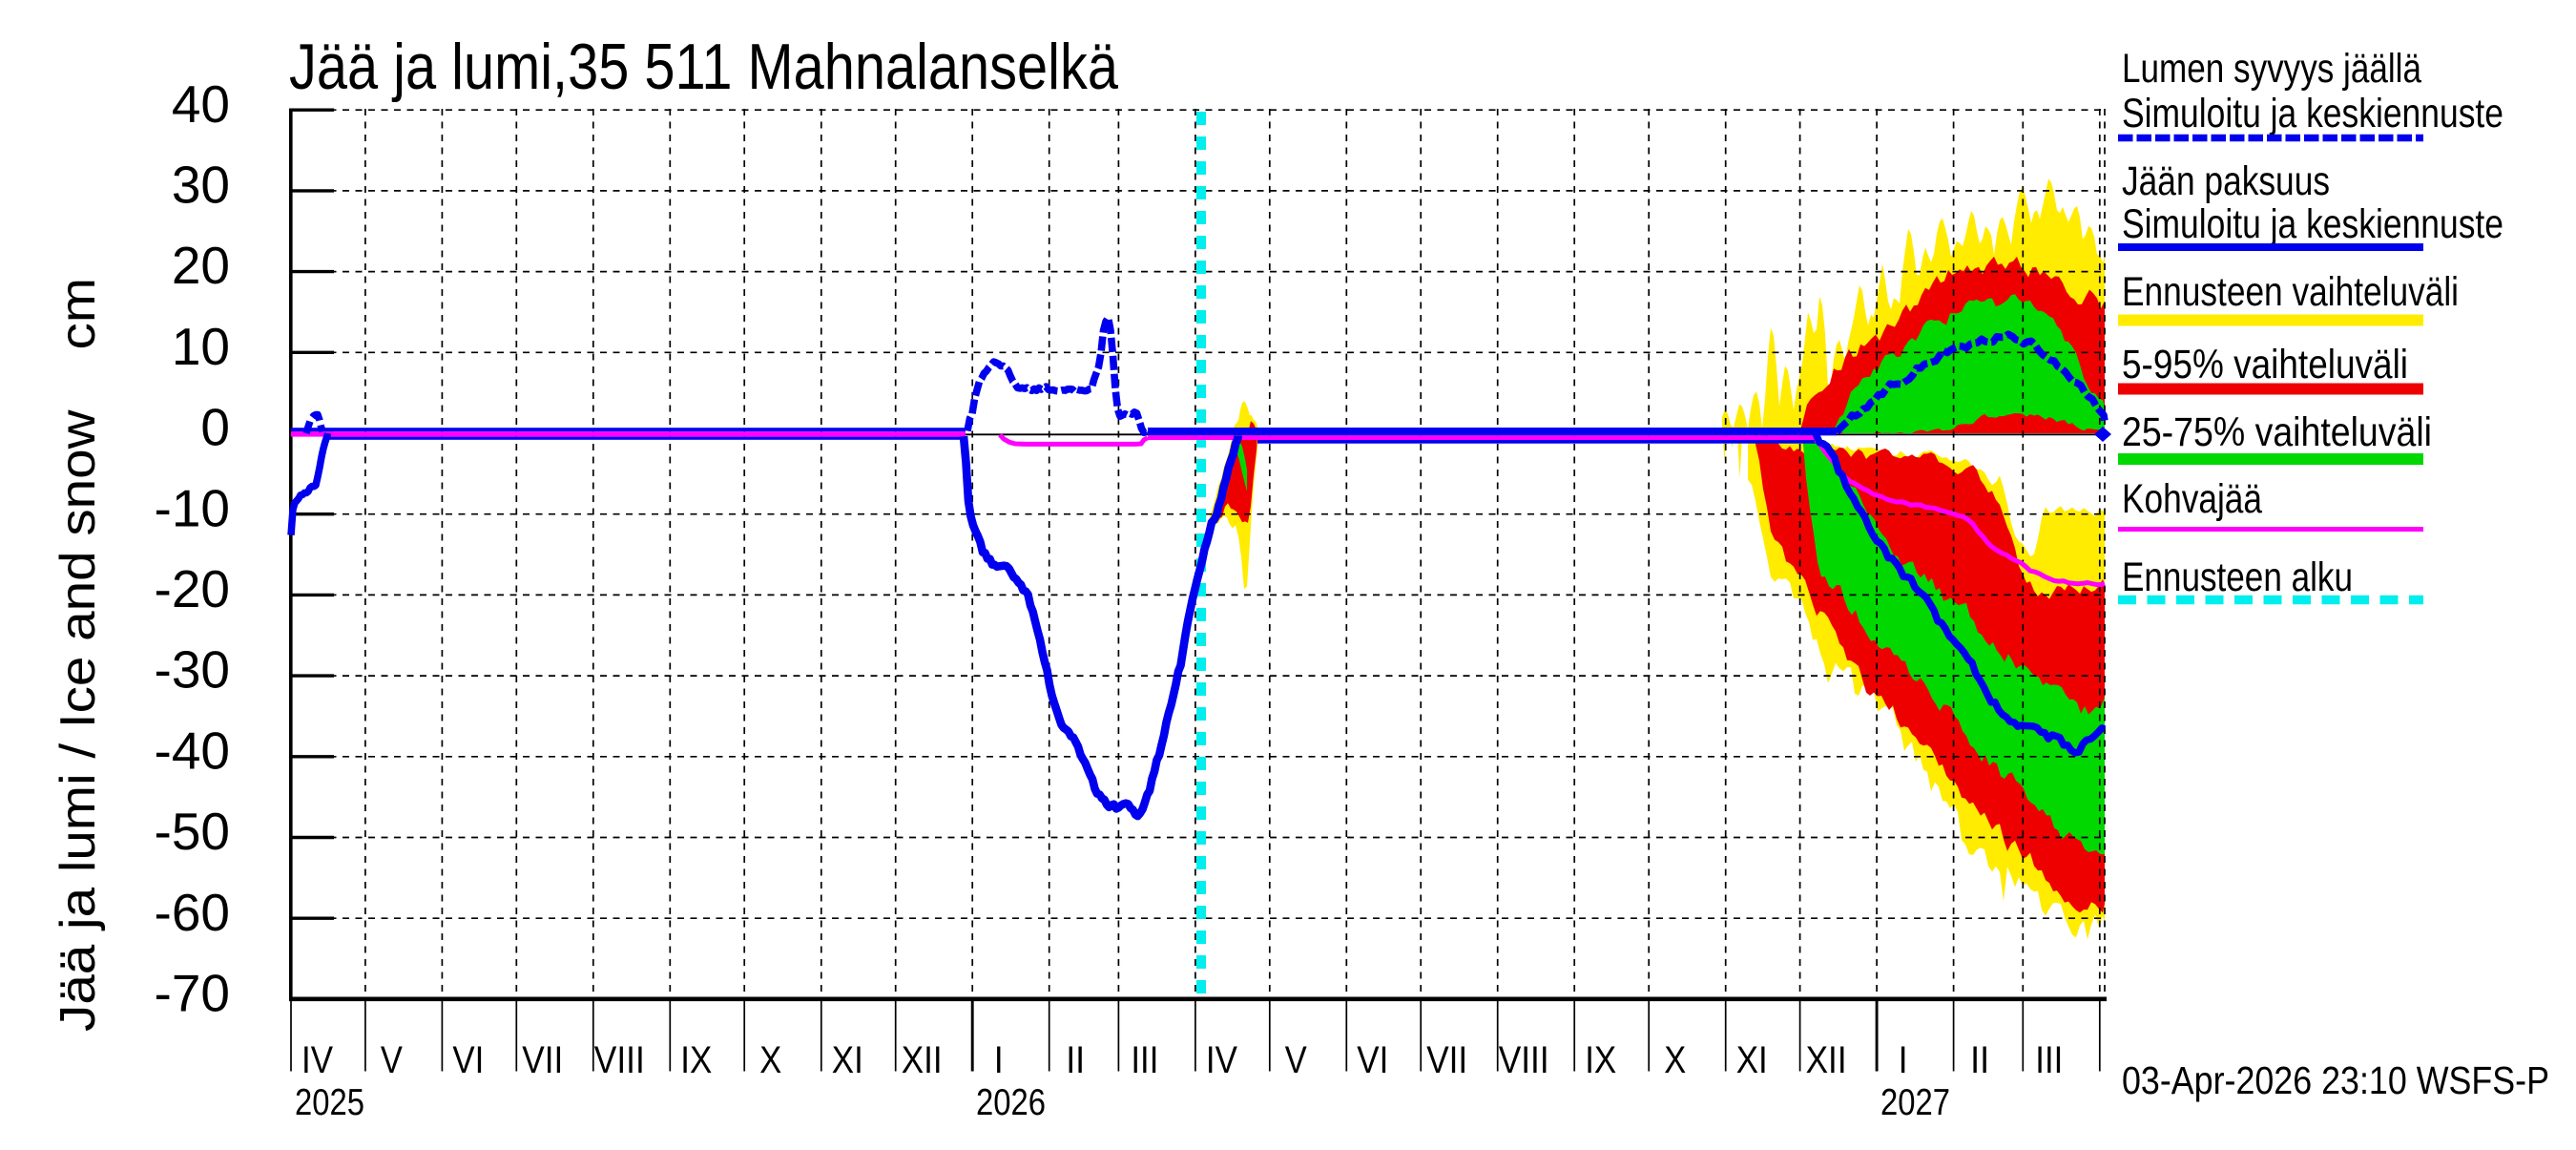 The height and width of the screenshot is (1150, 2576). Describe the element at coordinates (78, 655) in the screenshot. I see `svg-text:Jää ja lumi / Ice and snow: Jää ja lumi / Ice and snow cm` at that location.